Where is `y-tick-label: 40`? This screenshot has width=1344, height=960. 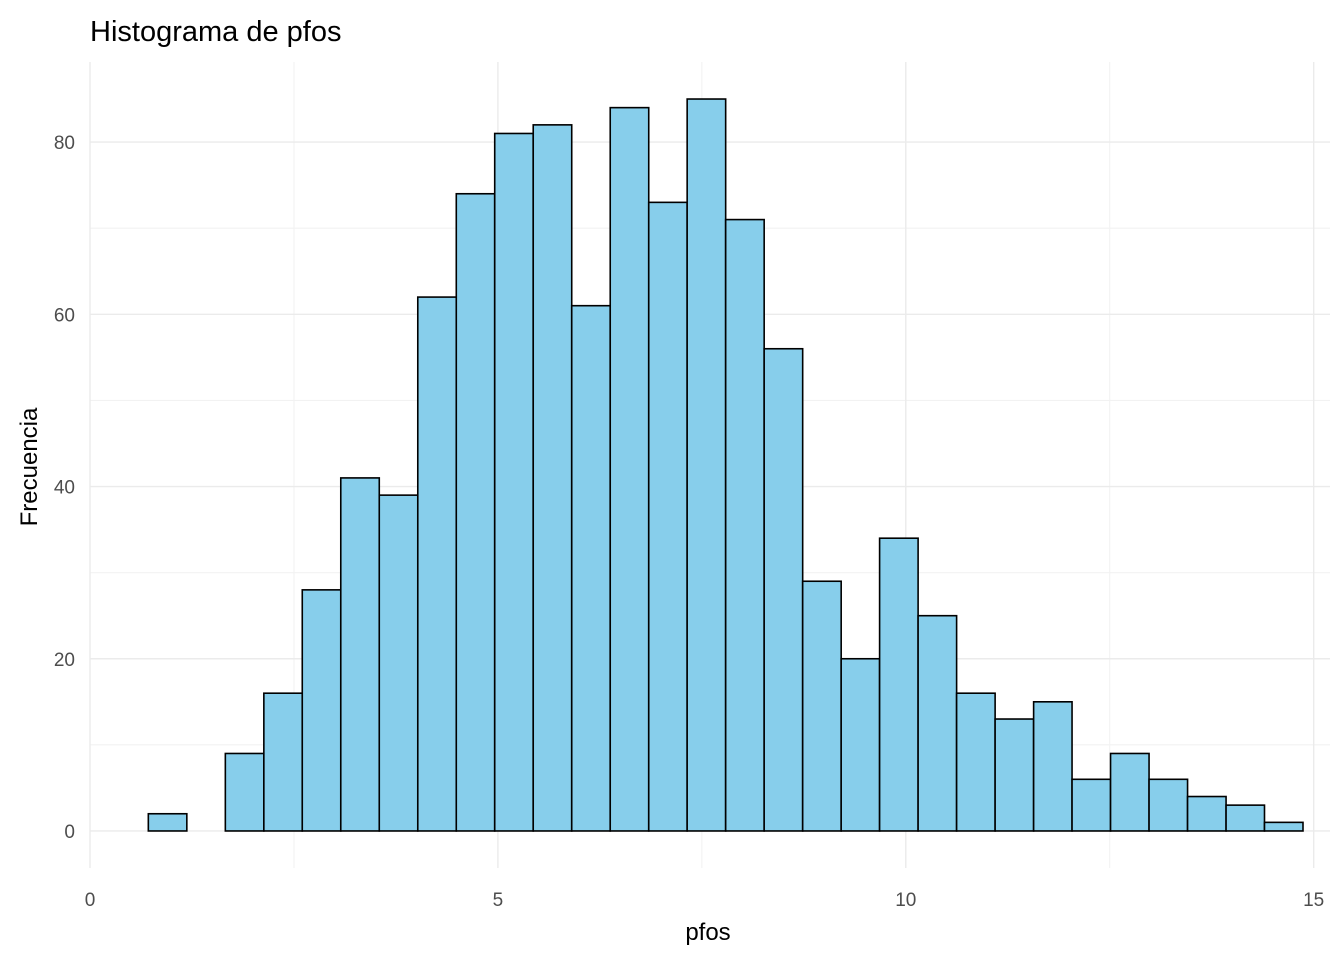
y-tick-label: 40 is located at coordinates (64, 488).